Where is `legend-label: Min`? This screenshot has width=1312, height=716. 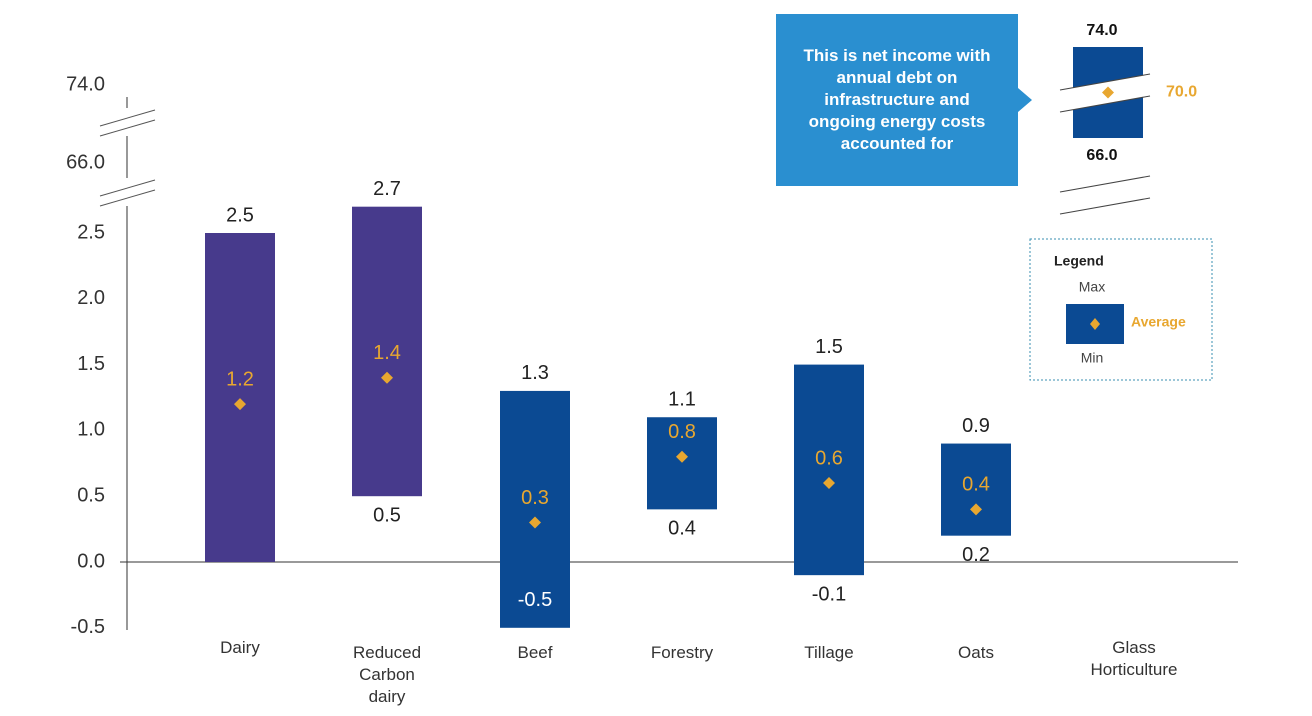 legend-label: Min is located at coordinates (1092, 358).